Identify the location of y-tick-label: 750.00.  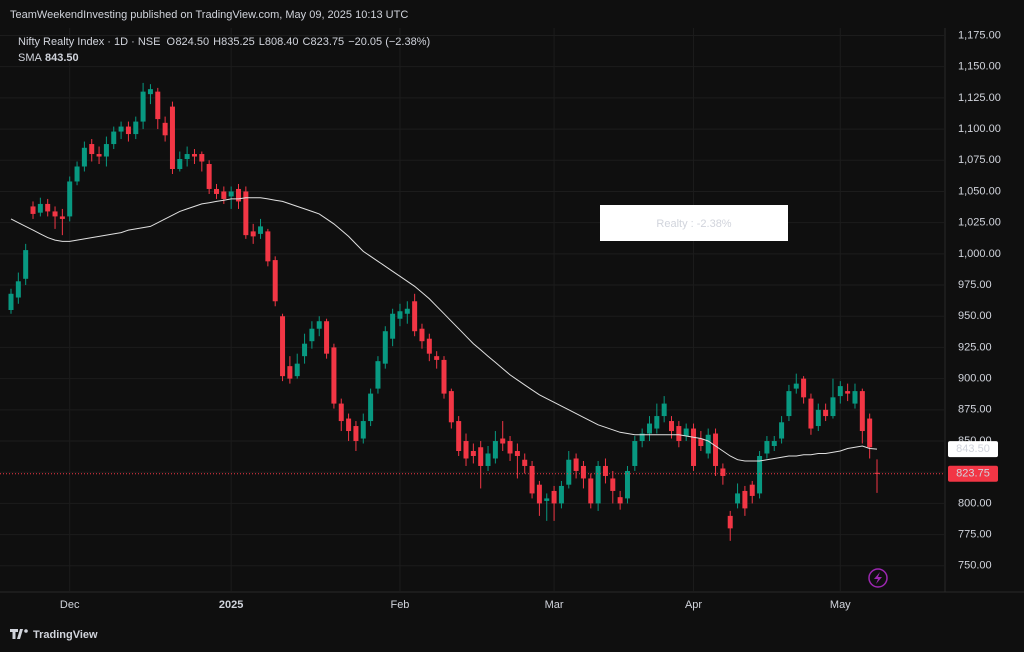
(975, 566).